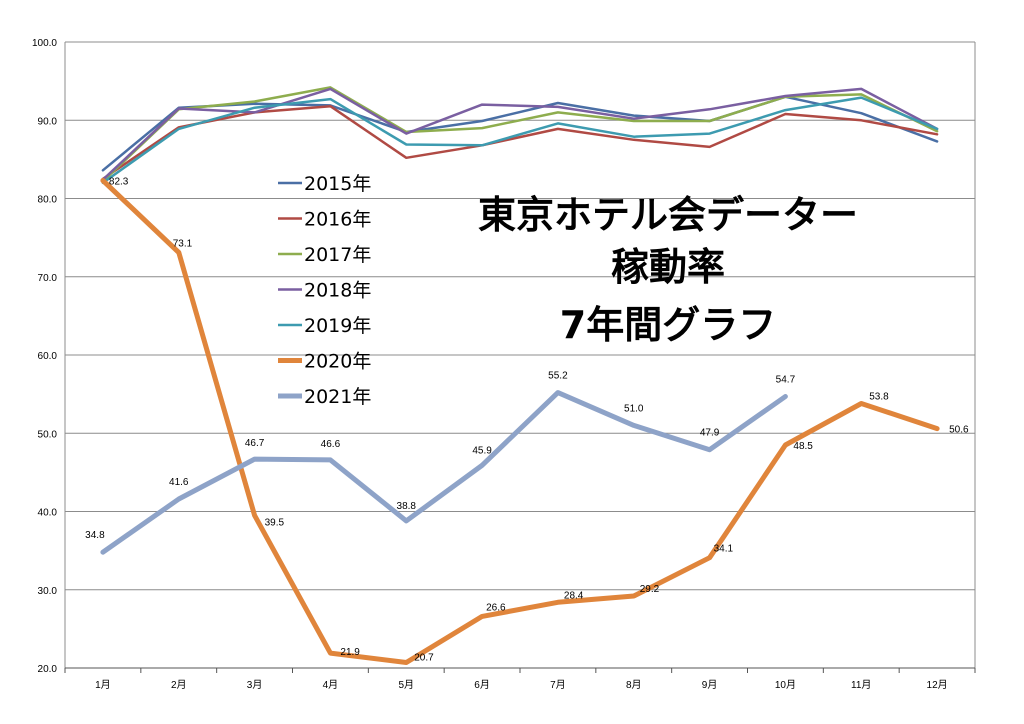 The width and height of the screenshot is (1024, 724). What do you see at coordinates (785, 685) in the screenshot?
I see `x-tick-label: 10月` at bounding box center [785, 685].